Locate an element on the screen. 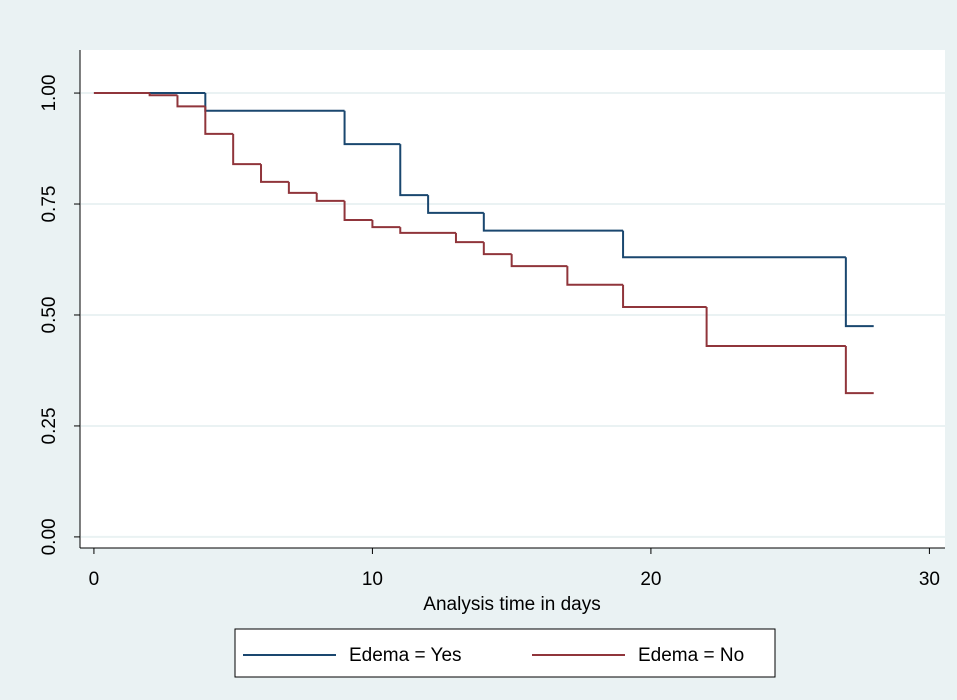 The image size is (957, 700). x-tick-label: 30 is located at coordinates (929, 579).